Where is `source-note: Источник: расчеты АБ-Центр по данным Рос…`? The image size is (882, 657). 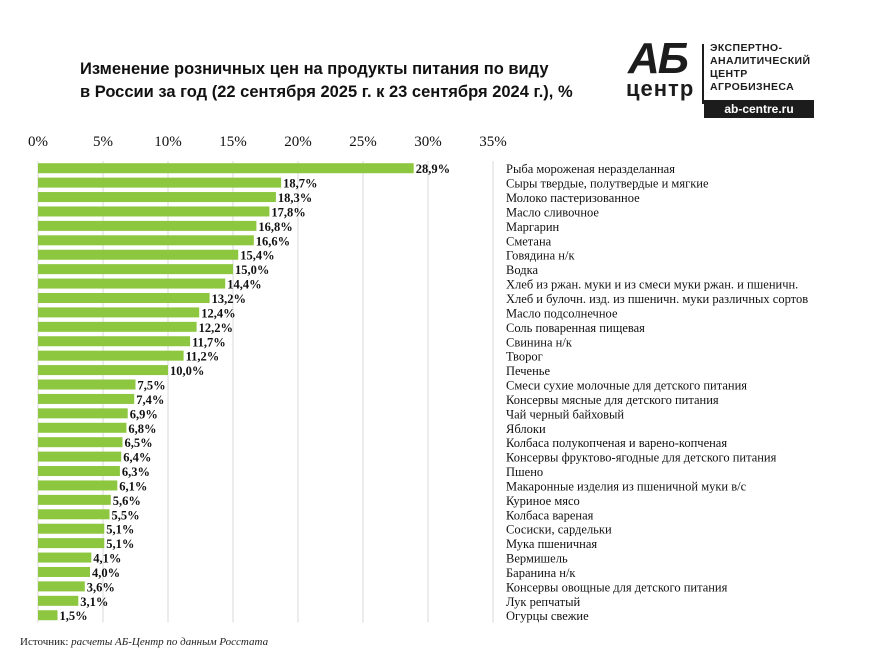 source-note: Источник: расчеты АБ-Центр по данным Рос… is located at coordinates (144, 642).